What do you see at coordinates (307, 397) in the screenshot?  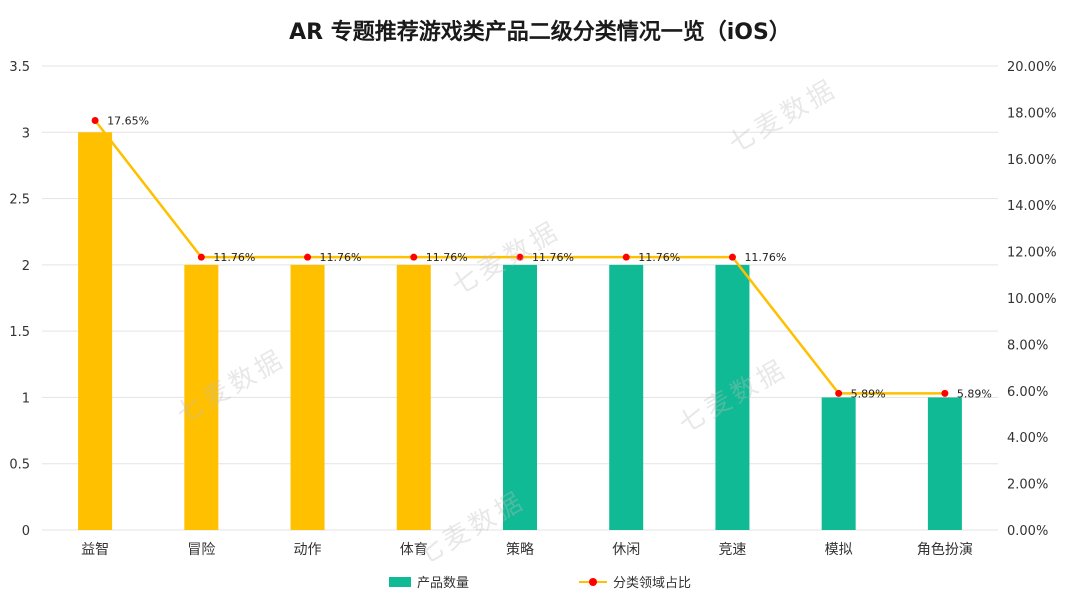 I see `bar-动作` at bounding box center [307, 397].